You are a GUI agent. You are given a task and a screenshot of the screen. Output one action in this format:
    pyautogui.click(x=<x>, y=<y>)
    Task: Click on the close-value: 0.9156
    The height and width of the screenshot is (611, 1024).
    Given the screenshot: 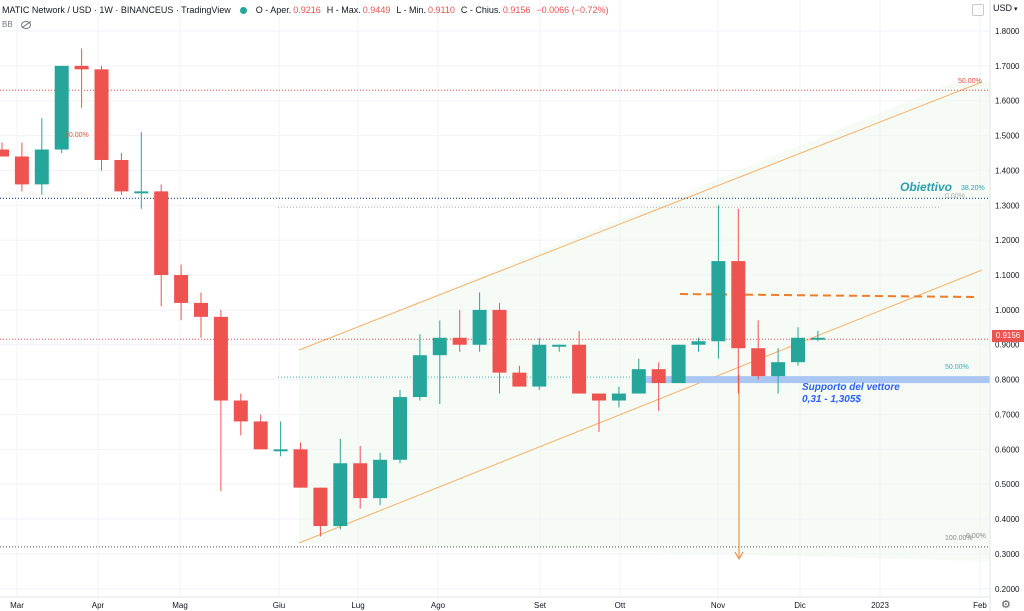 What is the action you would take?
    pyautogui.click(x=516, y=10)
    